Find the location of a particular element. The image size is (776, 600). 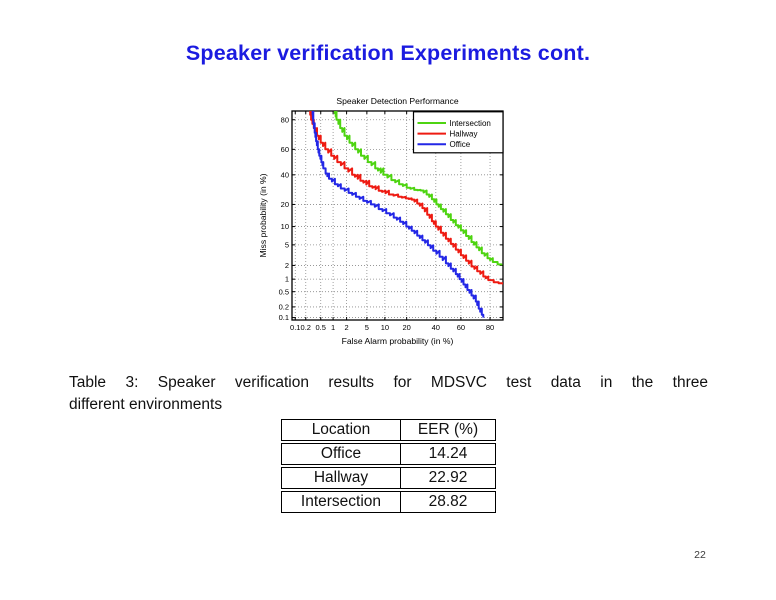

svg-text: Intersection is located at coordinates (470, 123).